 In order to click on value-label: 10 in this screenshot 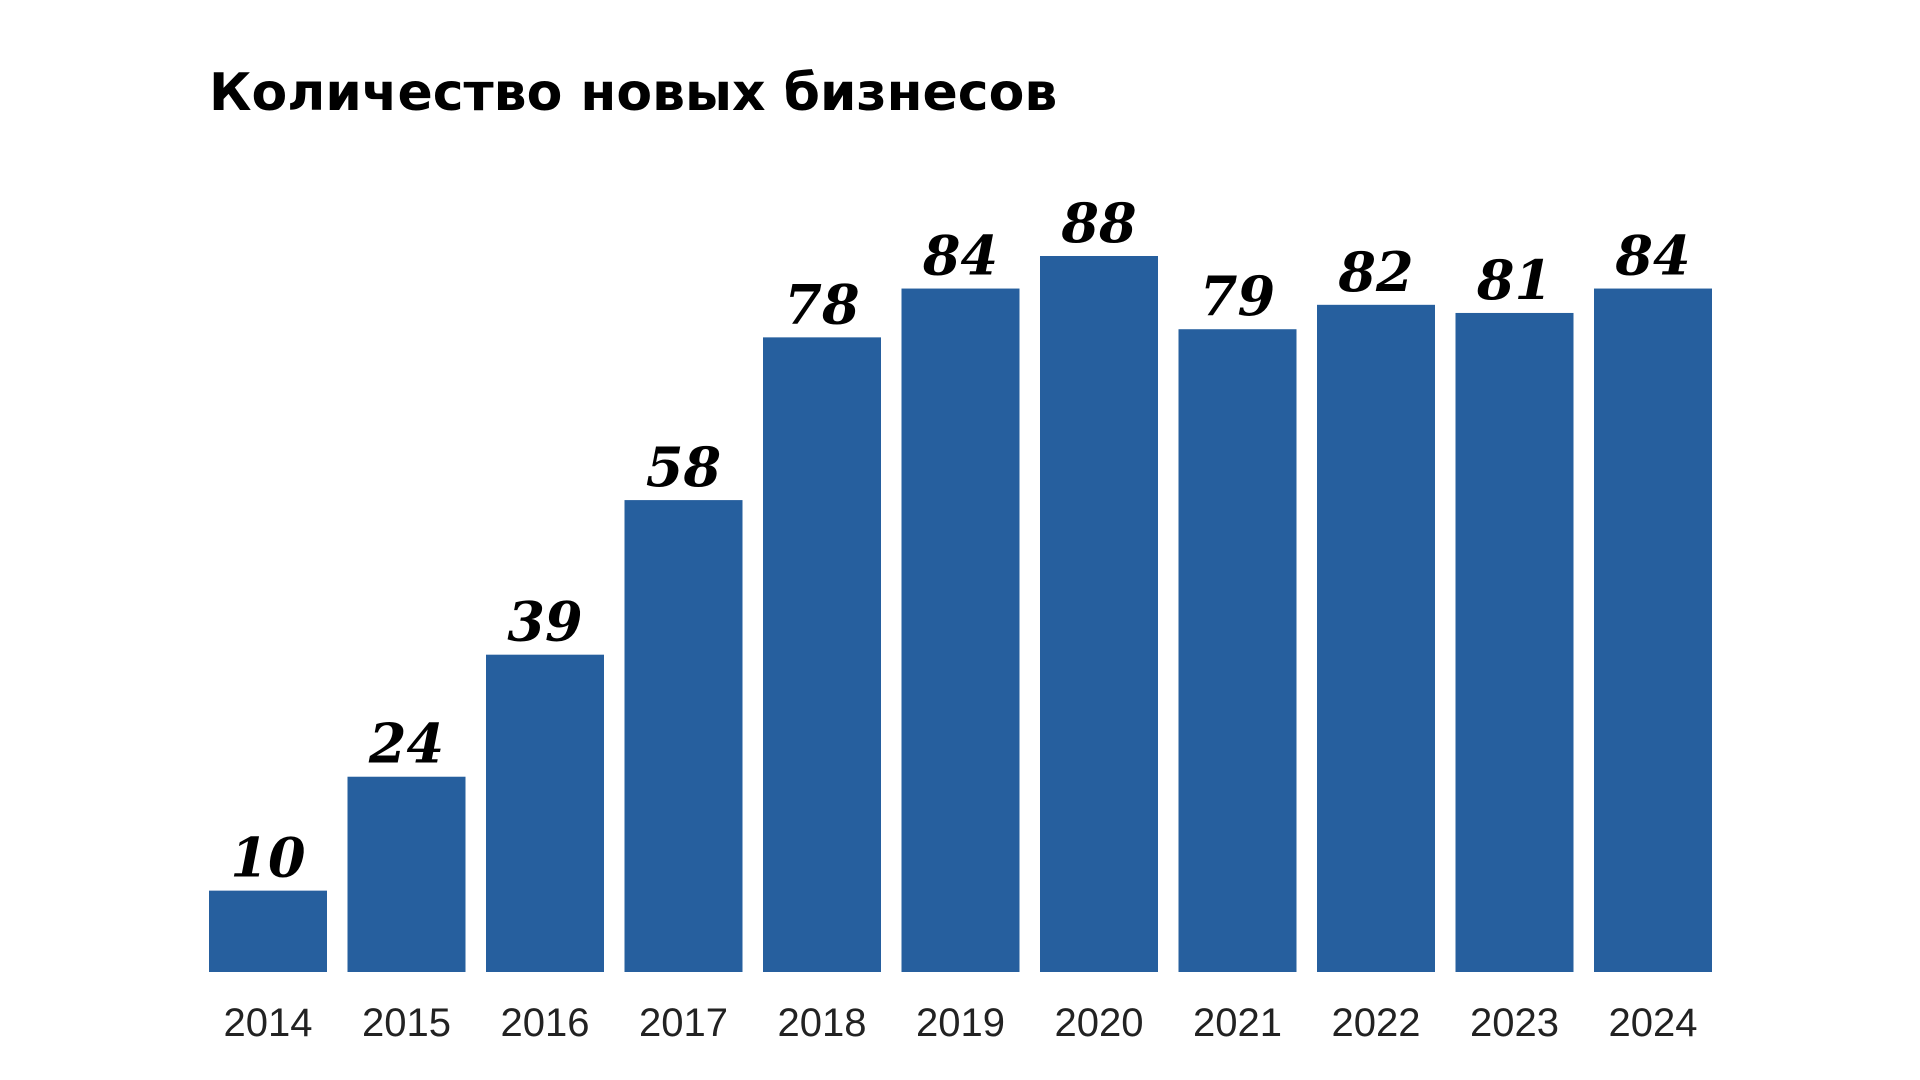, I will do `click(267, 858)`.